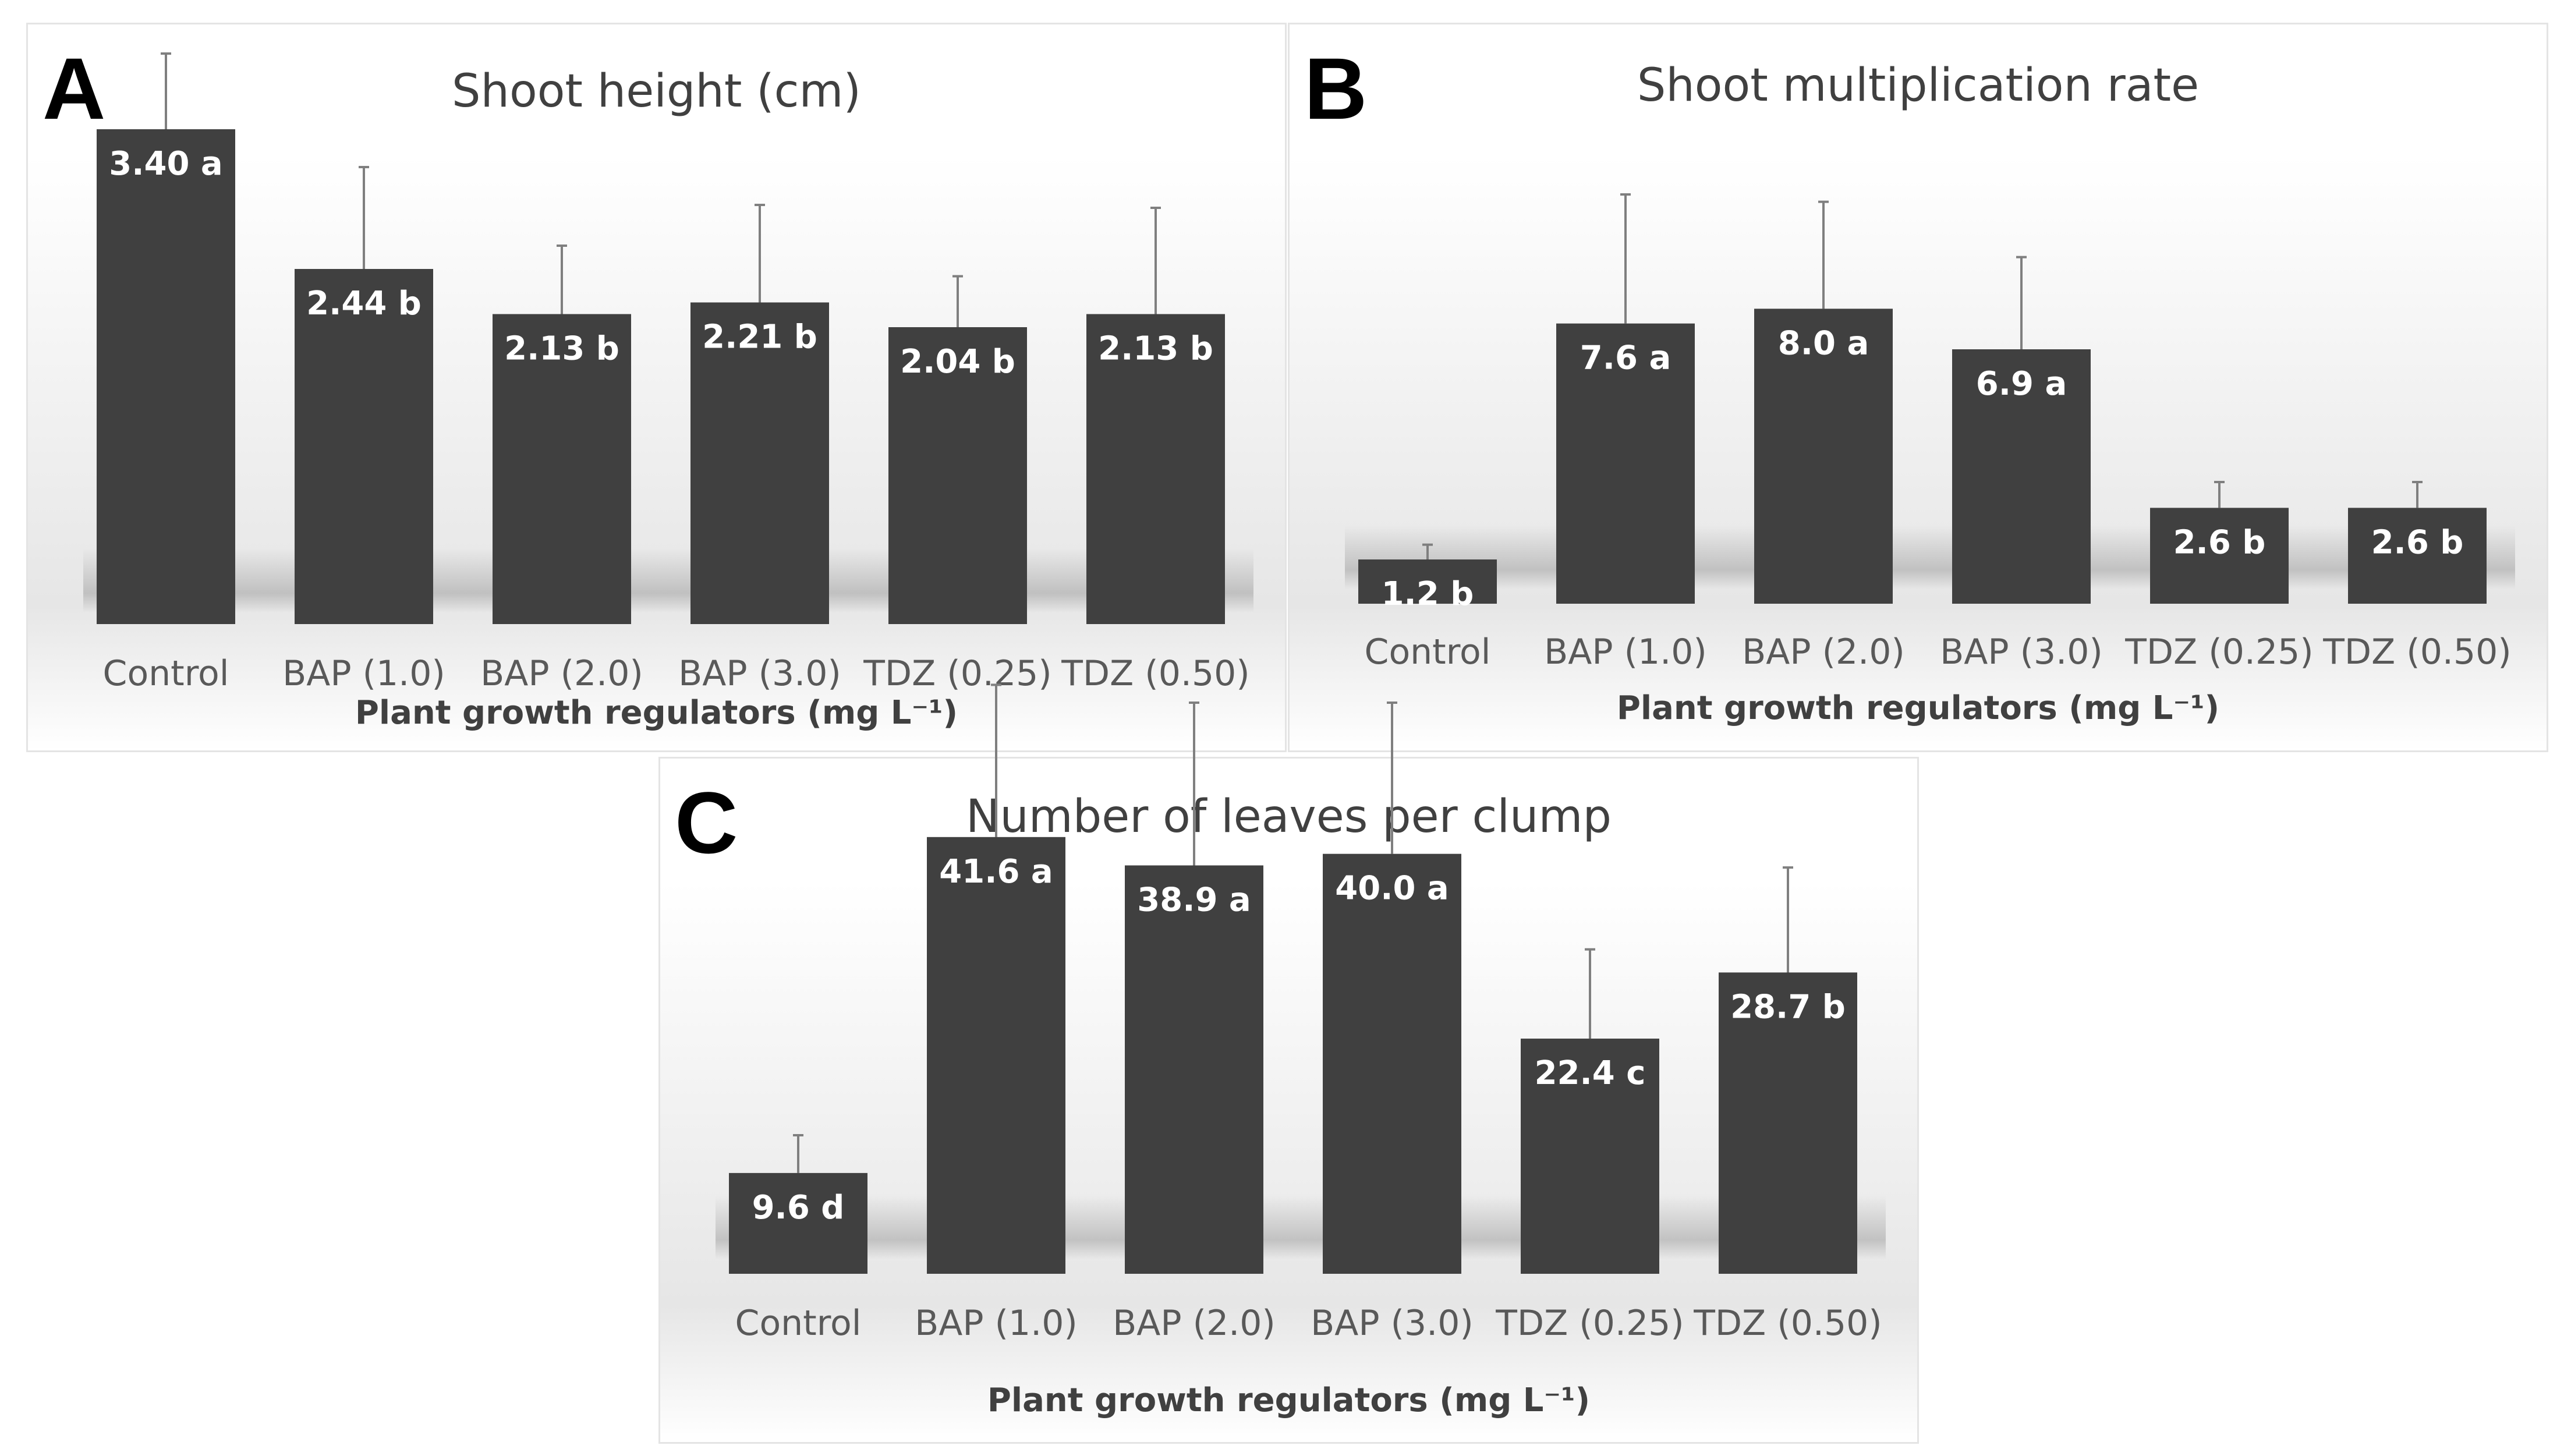 Image resolution: width=2571 pixels, height=1456 pixels. What do you see at coordinates (657, 91) in the screenshot?
I see `chart-title-a: Shoot height (cm)` at bounding box center [657, 91].